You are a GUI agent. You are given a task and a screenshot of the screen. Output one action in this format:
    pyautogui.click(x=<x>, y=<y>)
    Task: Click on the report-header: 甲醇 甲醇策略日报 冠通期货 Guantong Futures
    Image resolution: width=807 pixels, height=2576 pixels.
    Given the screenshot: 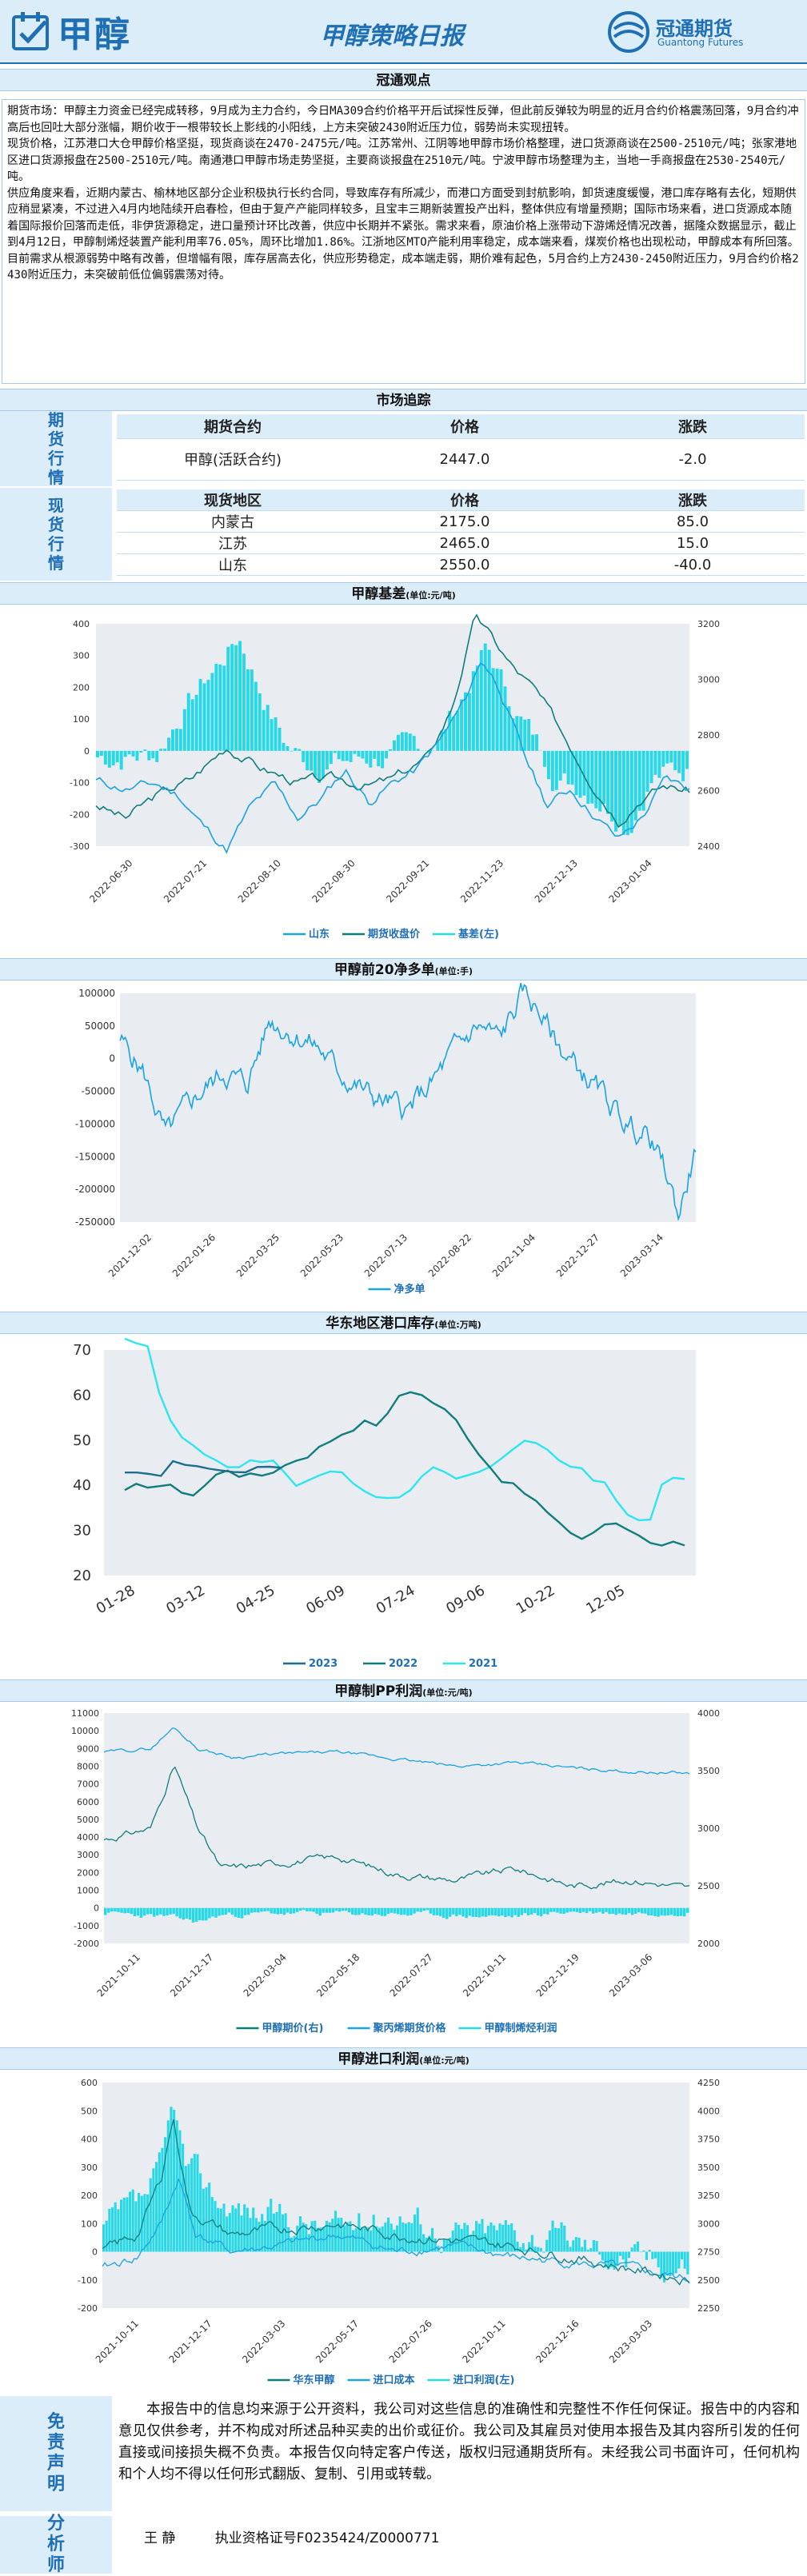 What is the action you would take?
    pyautogui.click(x=403, y=32)
    